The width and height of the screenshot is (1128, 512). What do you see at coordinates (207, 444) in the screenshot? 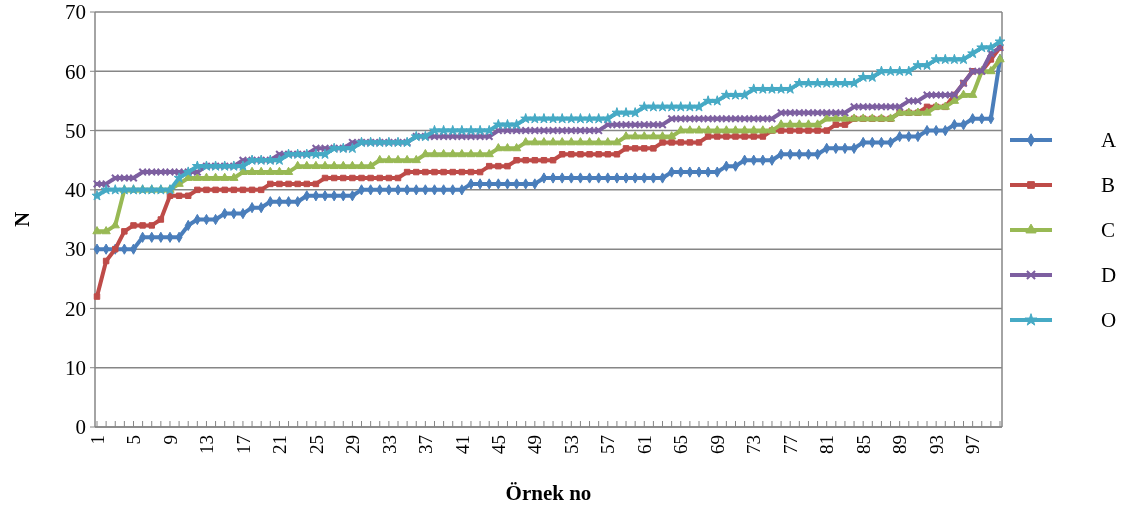
I see `x-tick-label: 13` at bounding box center [207, 444].